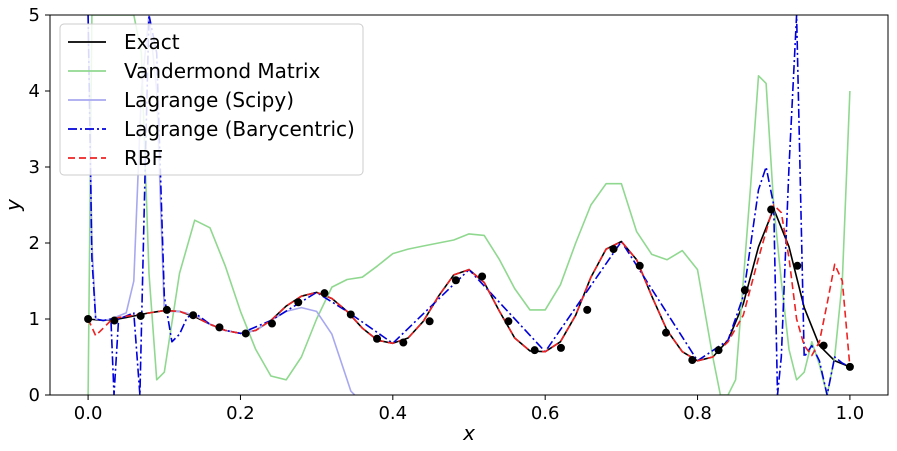 The image size is (897, 451). What do you see at coordinates (152, 42) in the screenshot?
I see `legend-label: Exact` at bounding box center [152, 42].